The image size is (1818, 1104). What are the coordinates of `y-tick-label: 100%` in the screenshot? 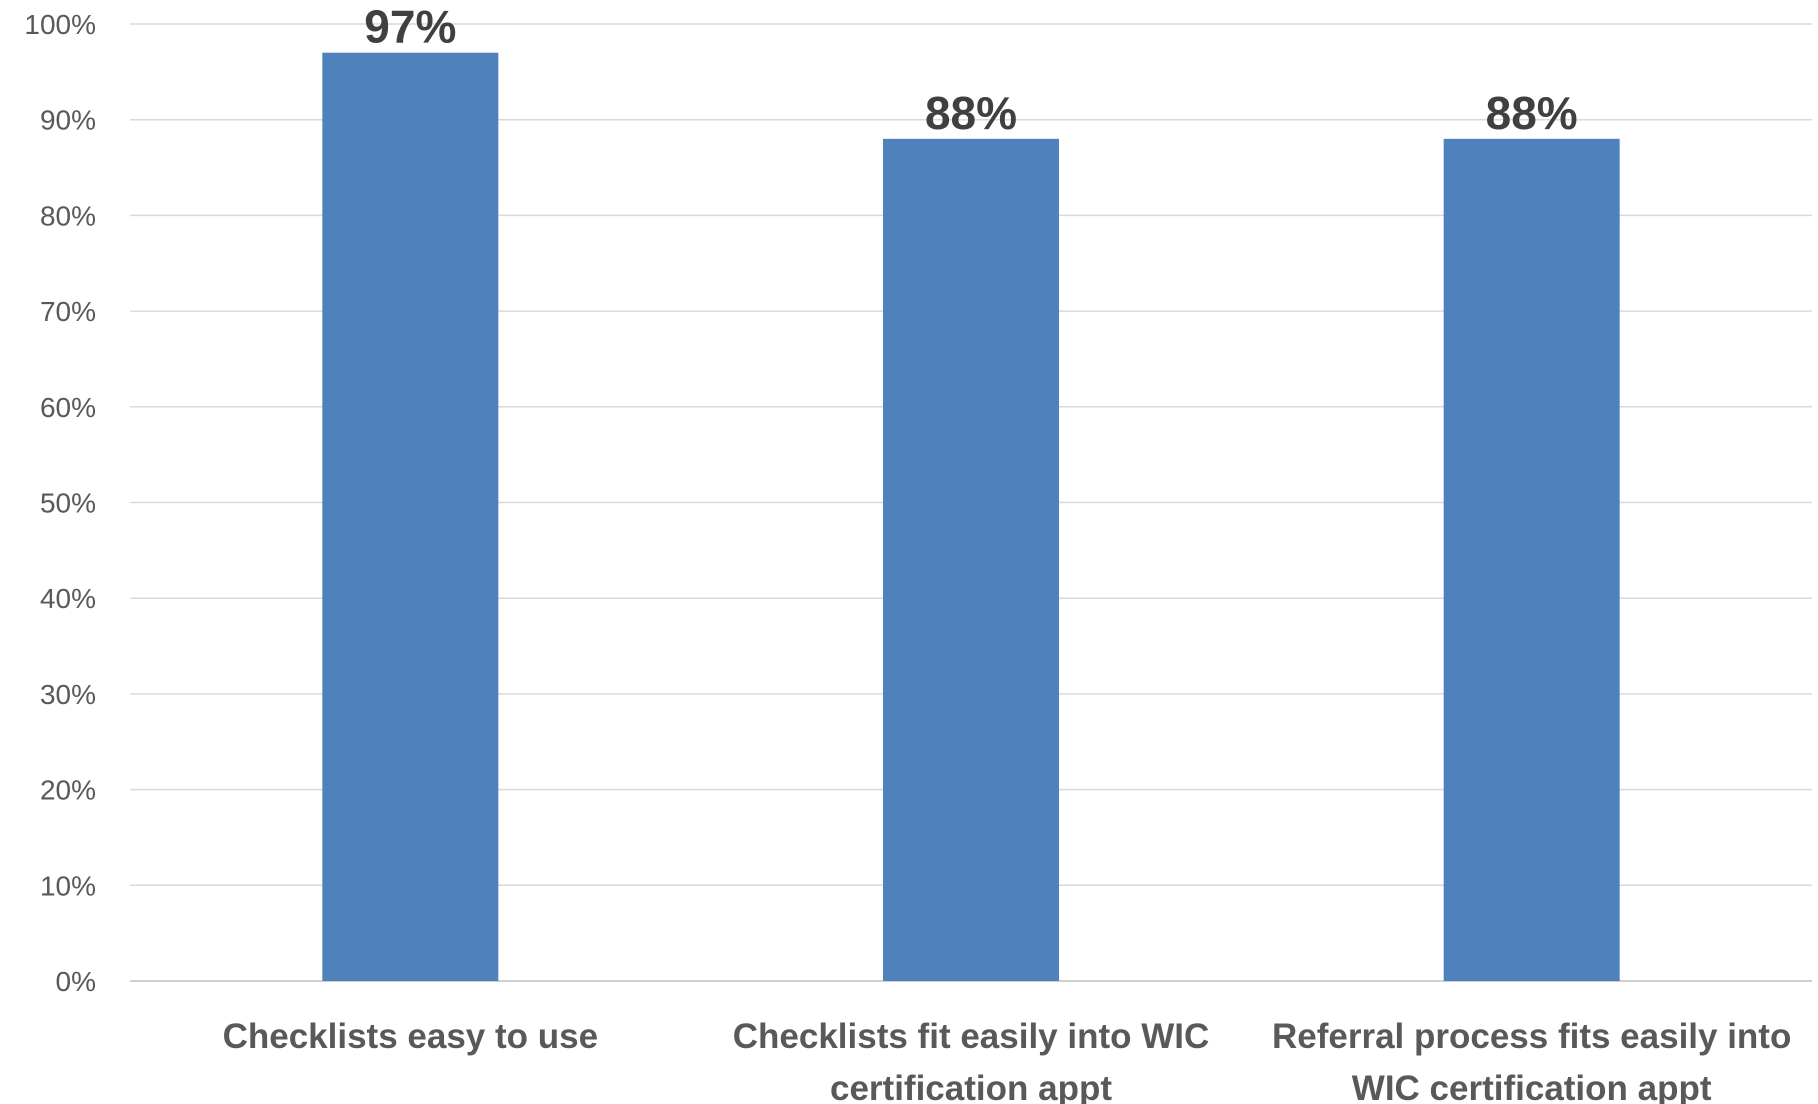 It's located at (60, 24).